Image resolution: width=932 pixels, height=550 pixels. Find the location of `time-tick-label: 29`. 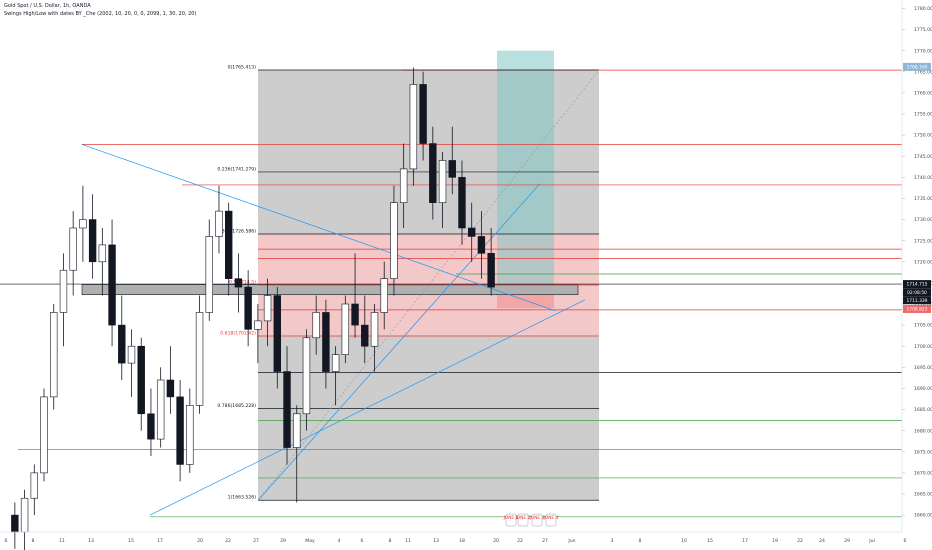

time-tick-label: 29 is located at coordinates (283, 541).